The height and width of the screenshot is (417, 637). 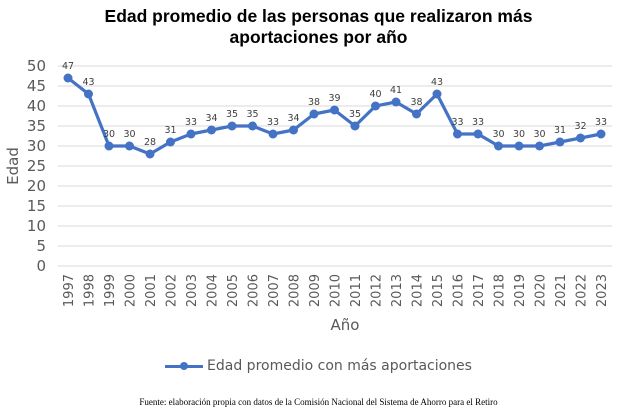 What do you see at coordinates (184, 366) in the screenshot?
I see `legend-line-marker-icon` at bounding box center [184, 366].